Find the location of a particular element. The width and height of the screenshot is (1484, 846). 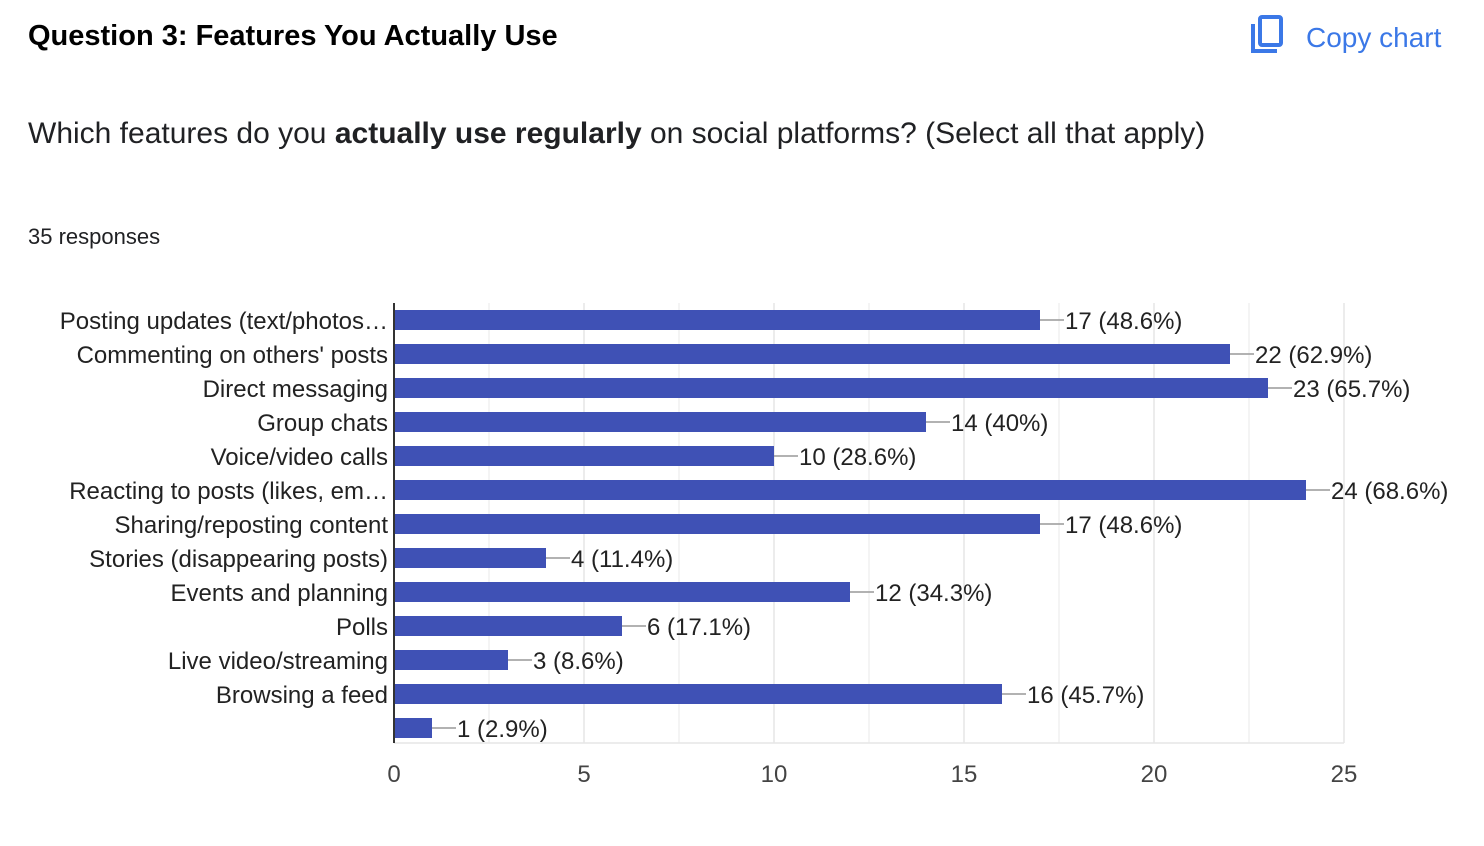

category-label: Events and planning is located at coordinates (280, 593).